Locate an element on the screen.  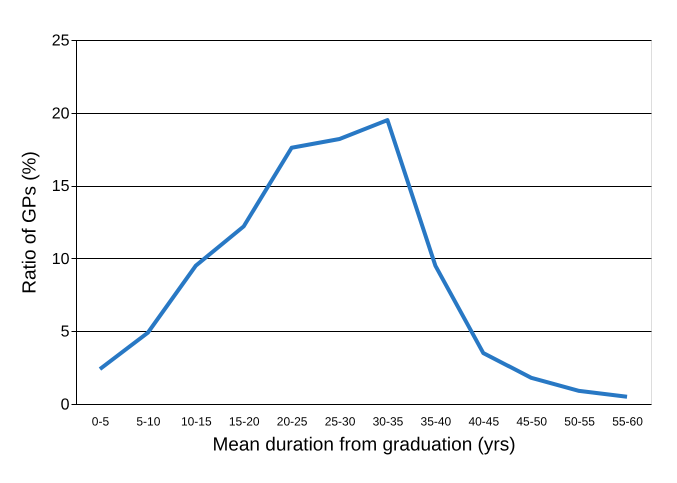
x-tick-label: 0-5 is located at coordinates (101, 421).